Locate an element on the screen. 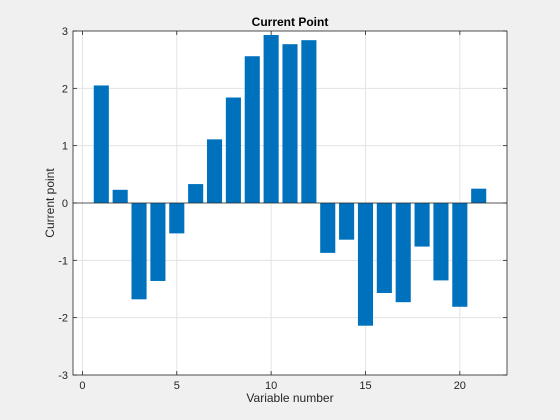 Image resolution: width=560 pixels, height=420 pixels. x-tick-label: 10 is located at coordinates (271, 386).